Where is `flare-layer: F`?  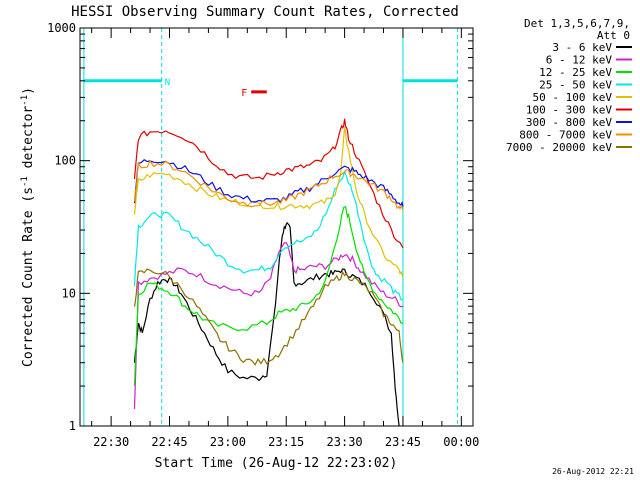
flare-layer: F is located at coordinates (254, 93).